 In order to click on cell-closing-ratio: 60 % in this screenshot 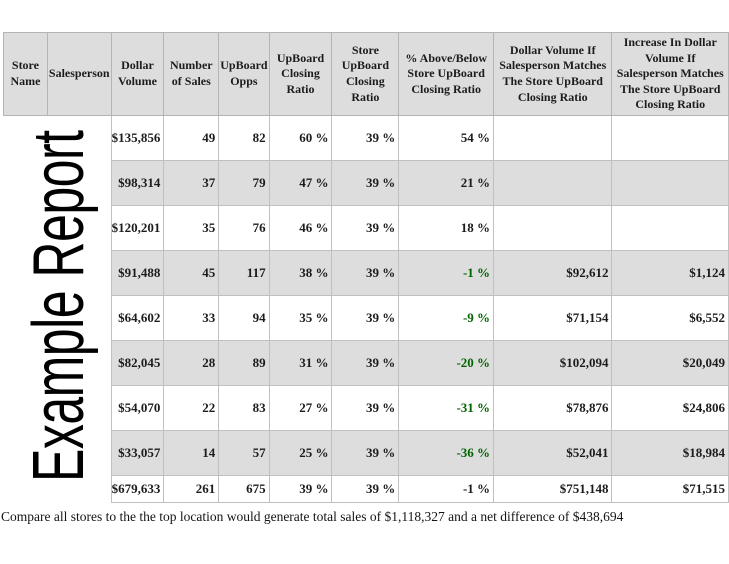, I will do `click(300, 138)`.